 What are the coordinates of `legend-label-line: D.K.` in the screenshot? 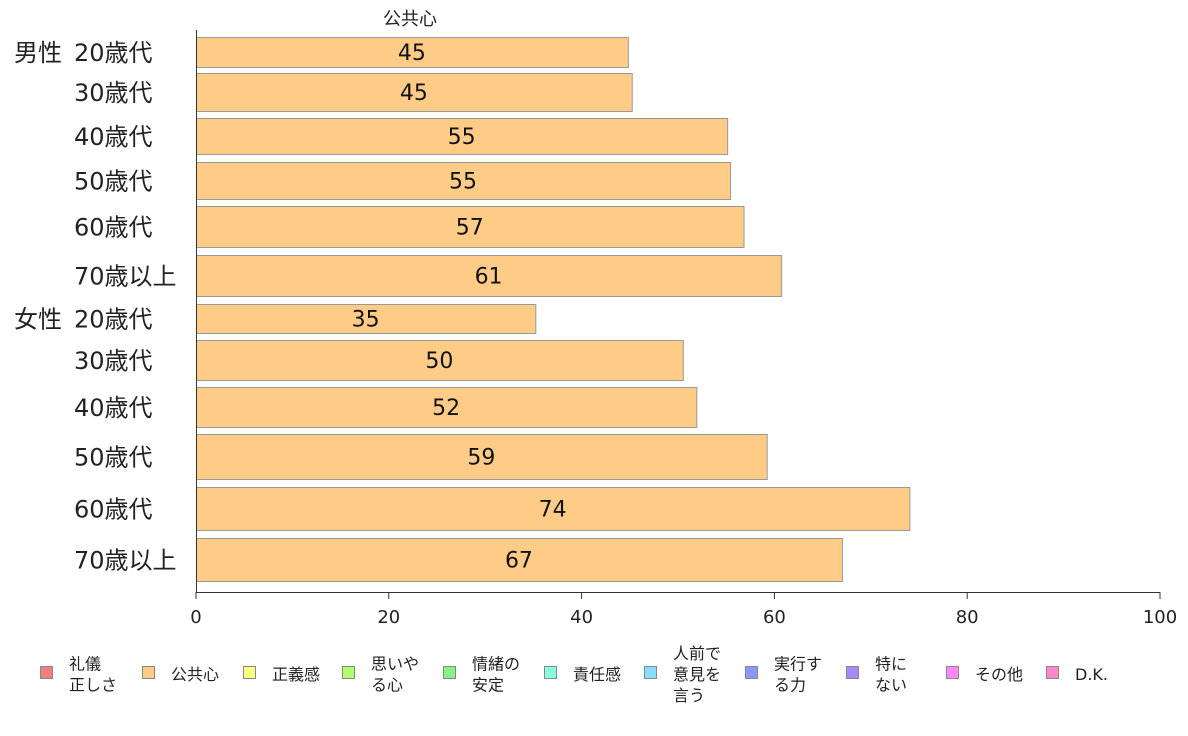 It's located at (1091, 674).